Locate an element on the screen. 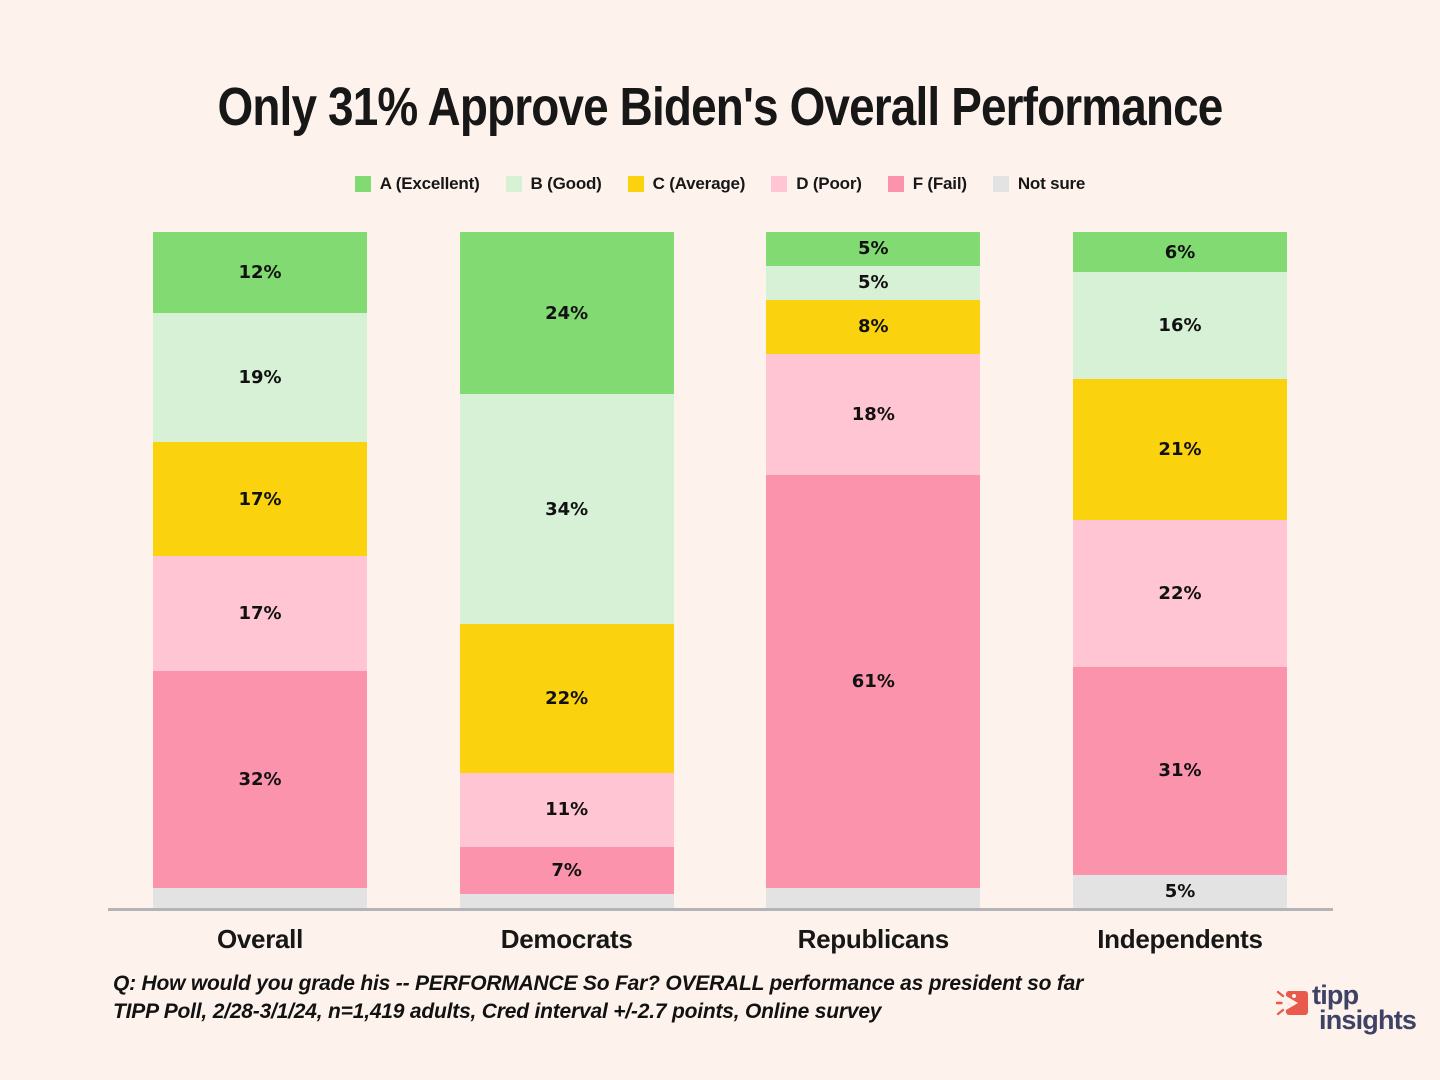  segment-value-label: 18% is located at coordinates (873, 414).